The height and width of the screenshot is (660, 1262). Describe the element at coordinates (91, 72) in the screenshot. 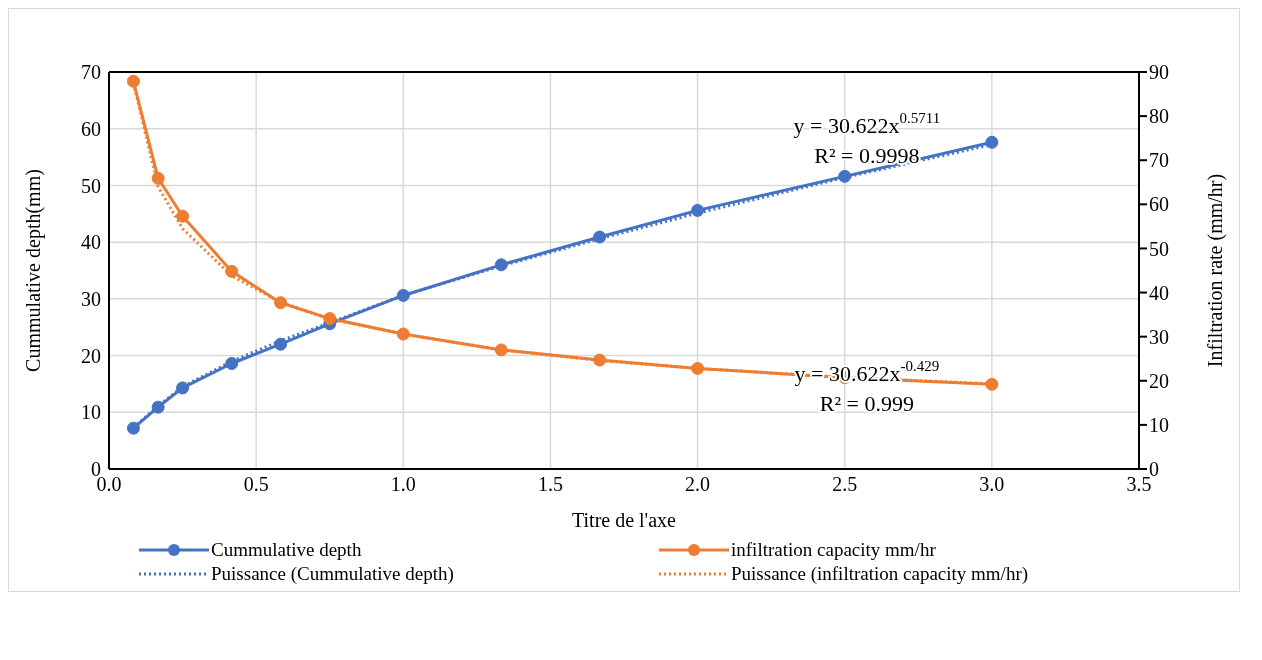

I see `y-tick-label: 70` at that location.